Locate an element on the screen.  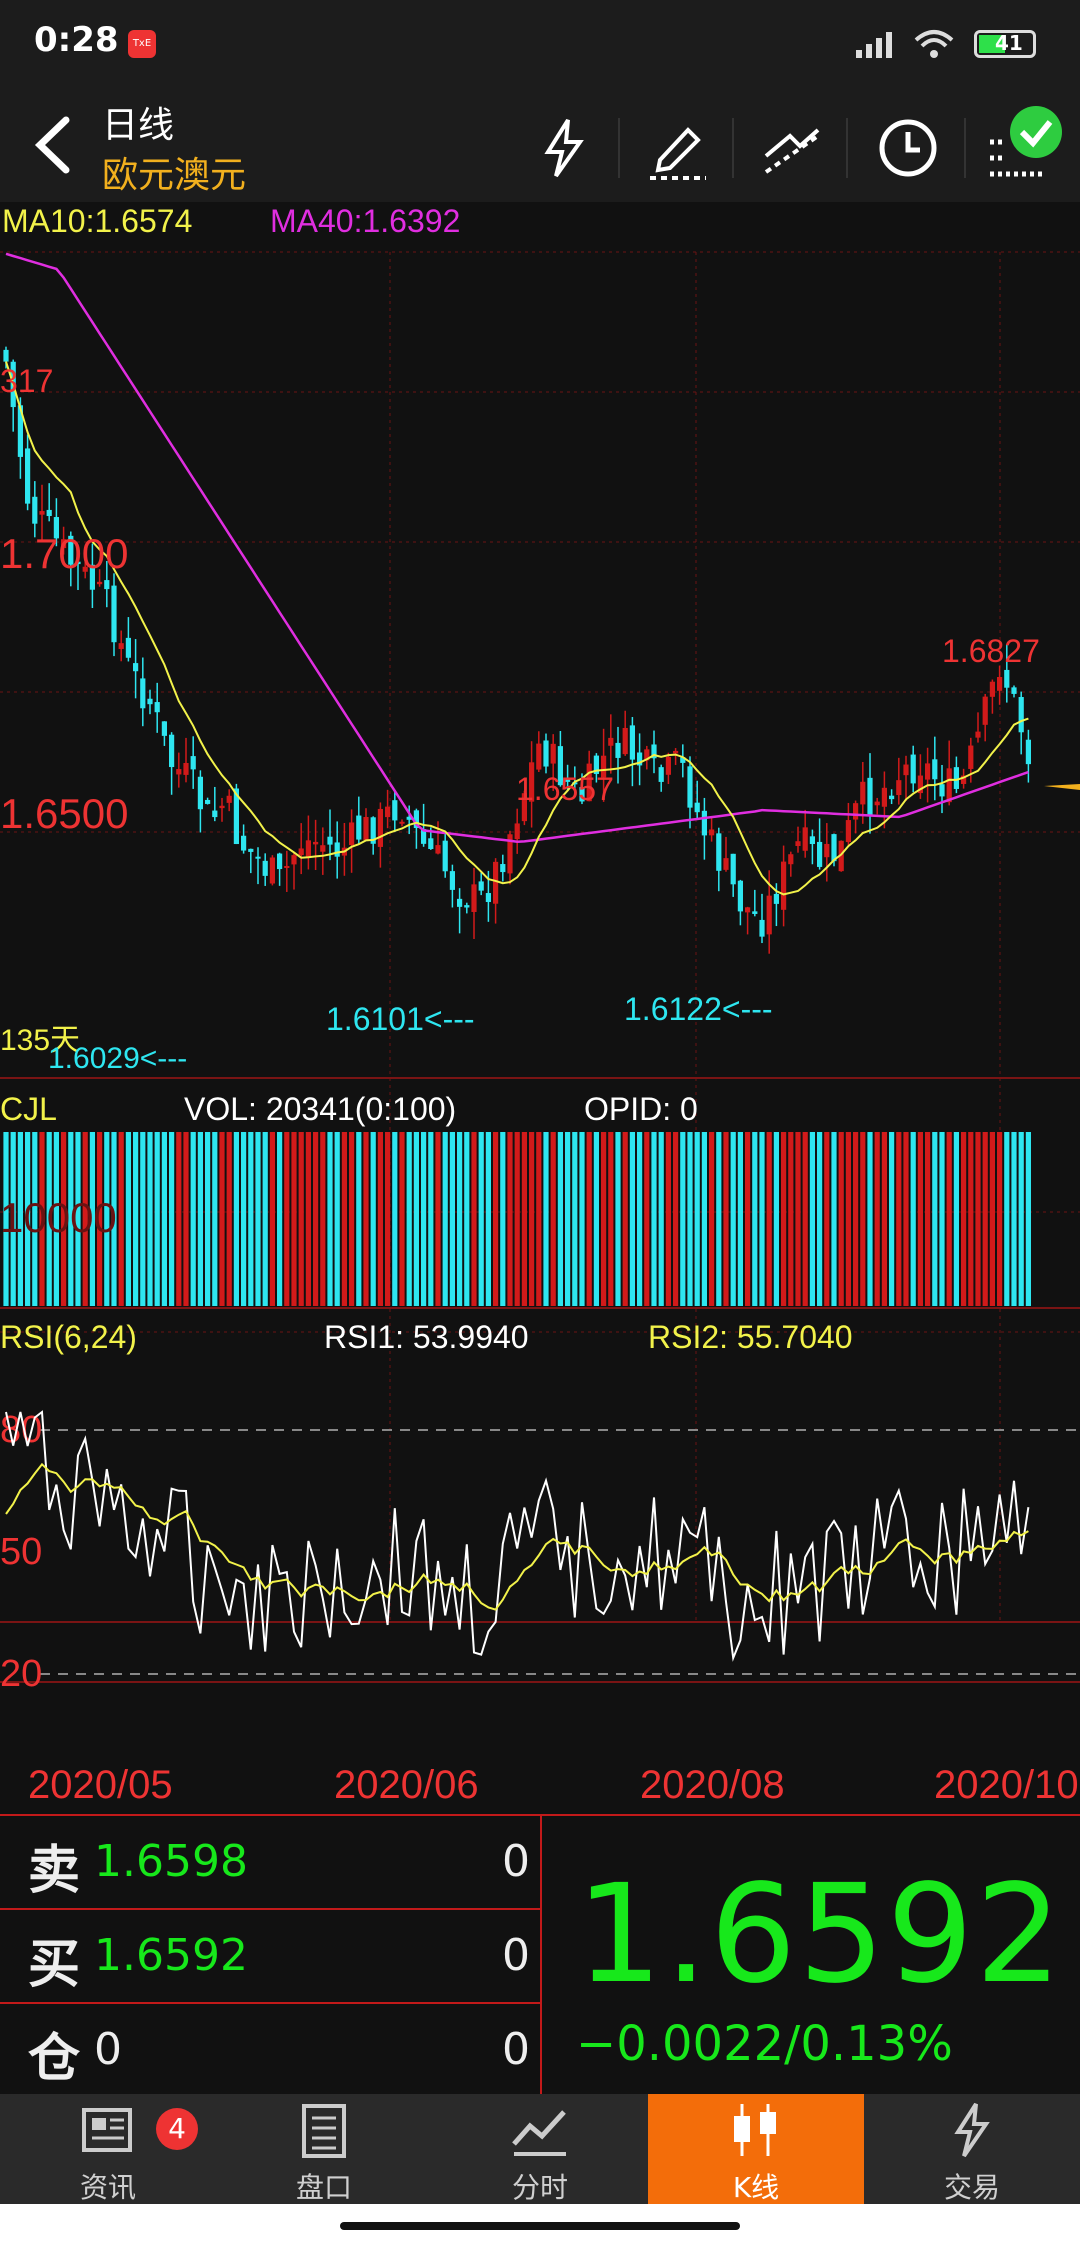
nav-orderbook: 盘口 is located at coordinates (324, 2149).